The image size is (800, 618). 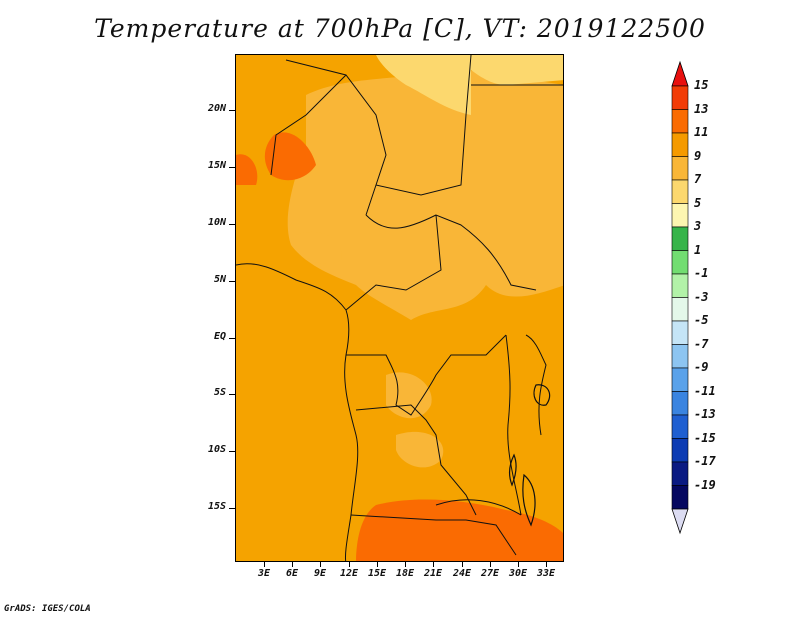 What do you see at coordinates (529, 455) in the screenshot?
I see `lakes` at bounding box center [529, 455].